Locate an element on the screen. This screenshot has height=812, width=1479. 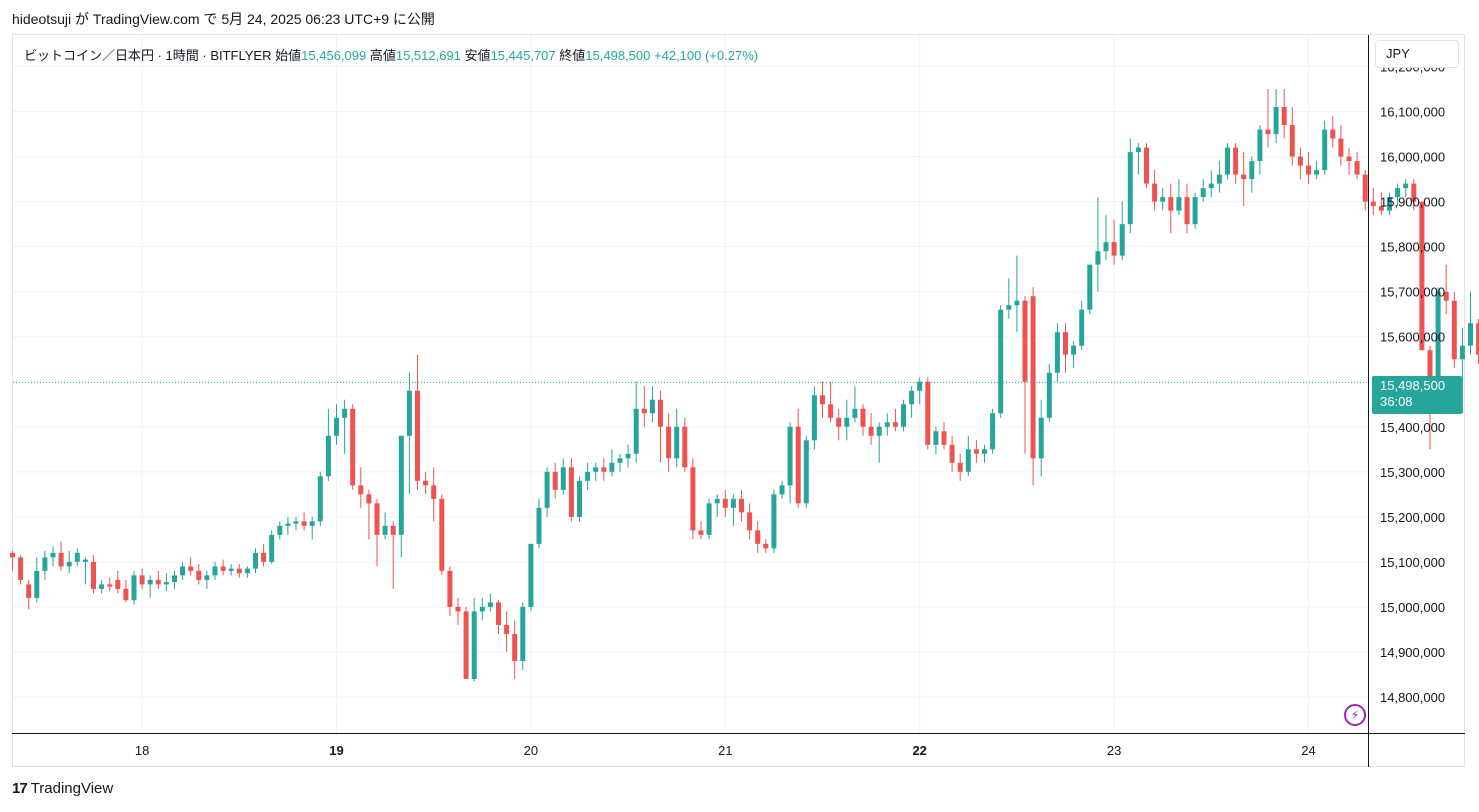
last-price-badge: 15,498,500 36:08 is located at coordinates (1417, 395).